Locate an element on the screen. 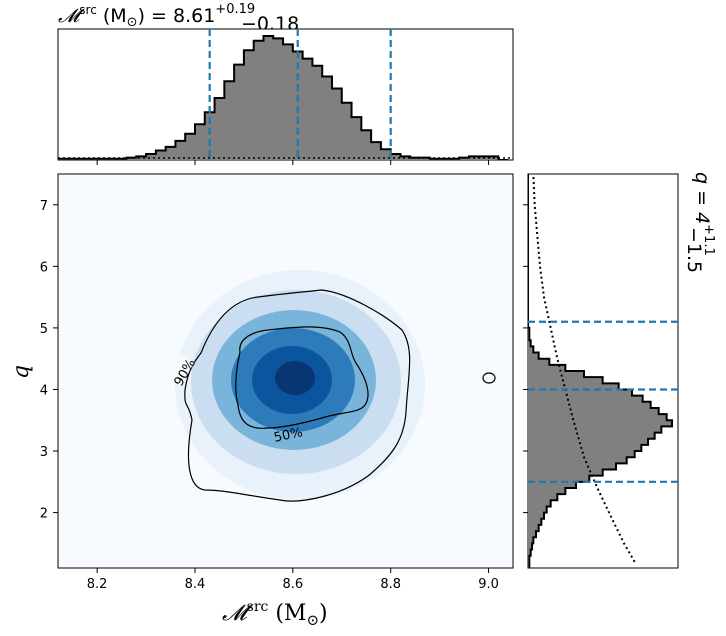  contour-island is located at coordinates (489, 378).